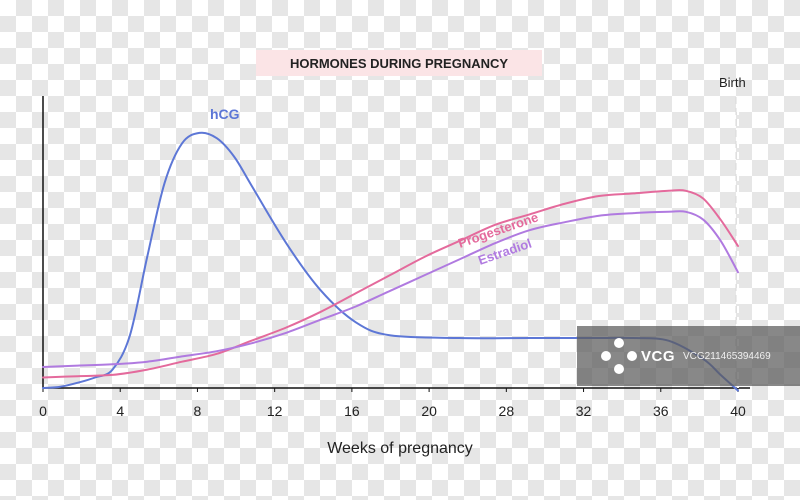  Describe the element at coordinates (727, 356) in the screenshot. I see `watermark-code: VCG211465394469` at that location.